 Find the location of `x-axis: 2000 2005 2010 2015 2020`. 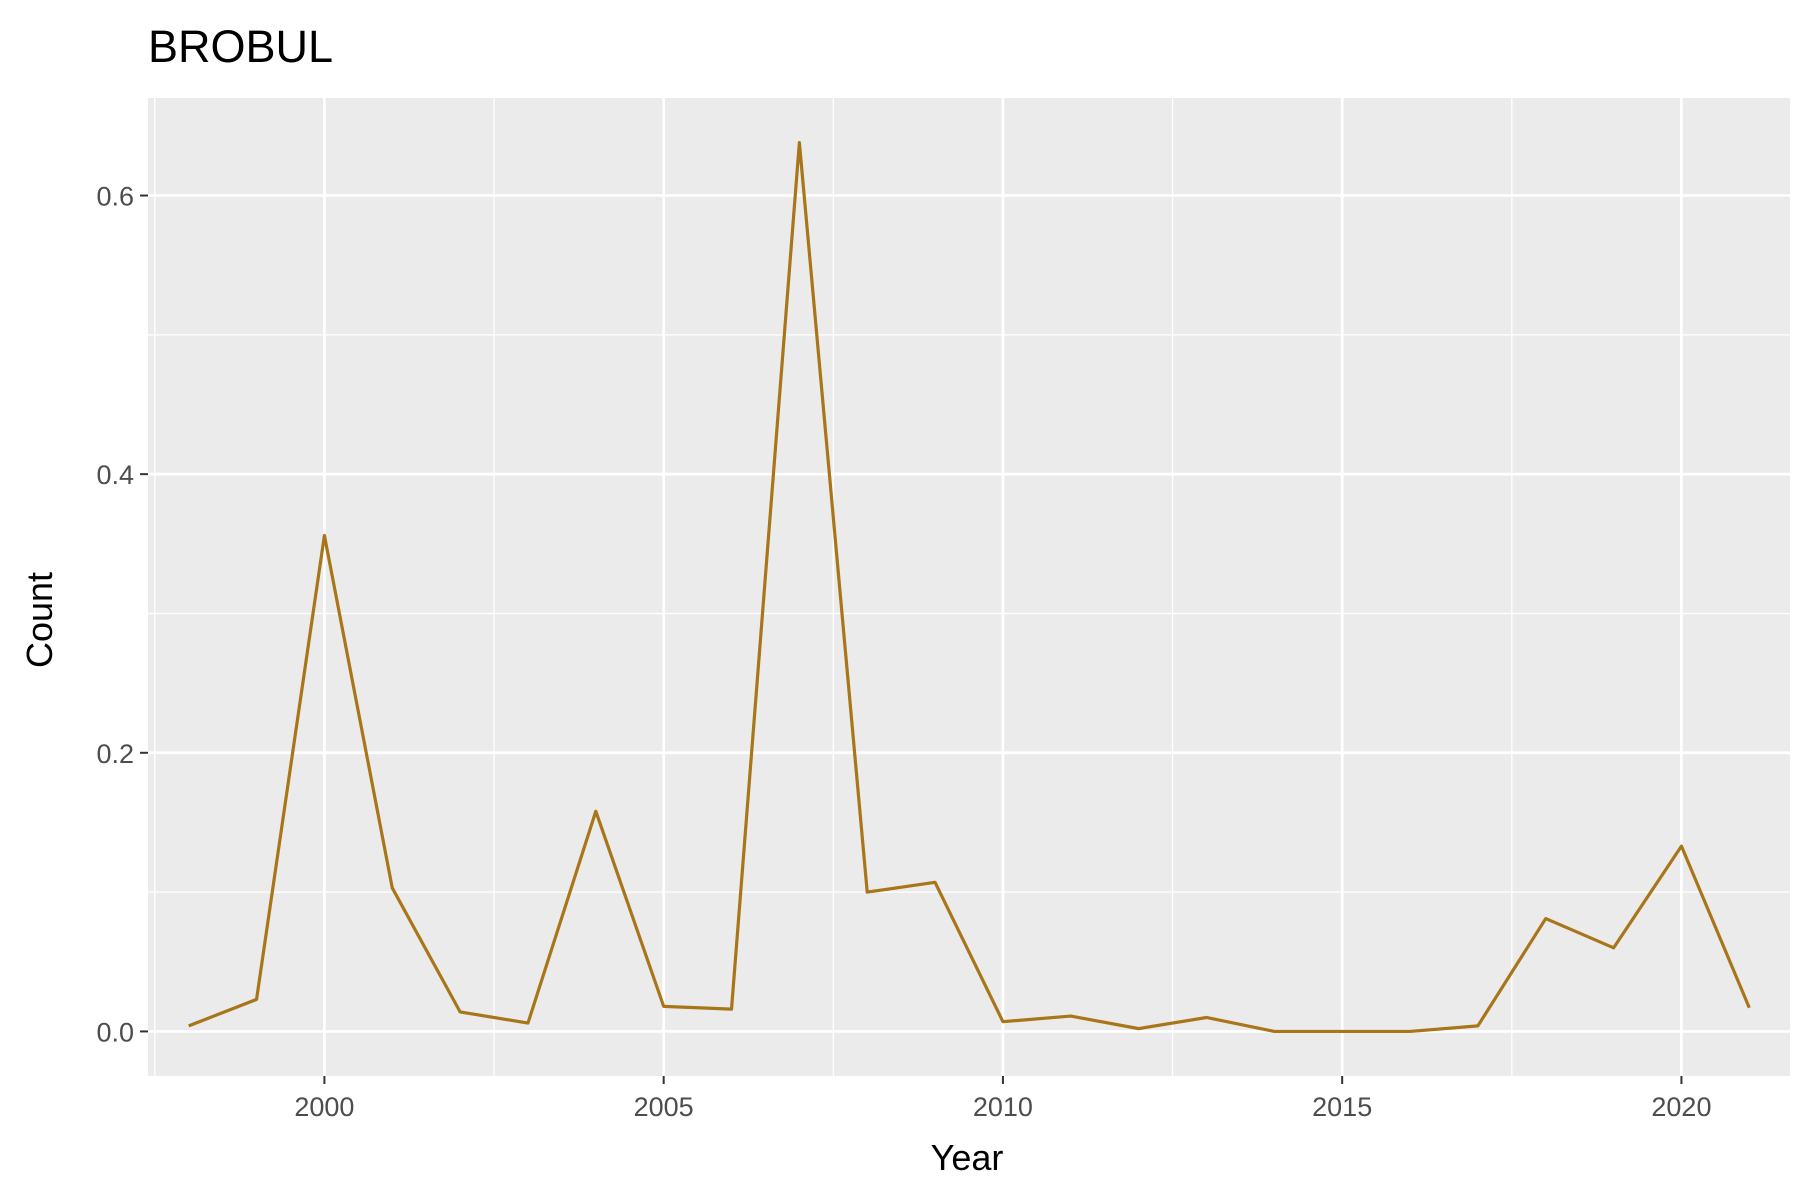

x-axis: 2000 2005 2010 2015 2020 is located at coordinates (1002, 1099).